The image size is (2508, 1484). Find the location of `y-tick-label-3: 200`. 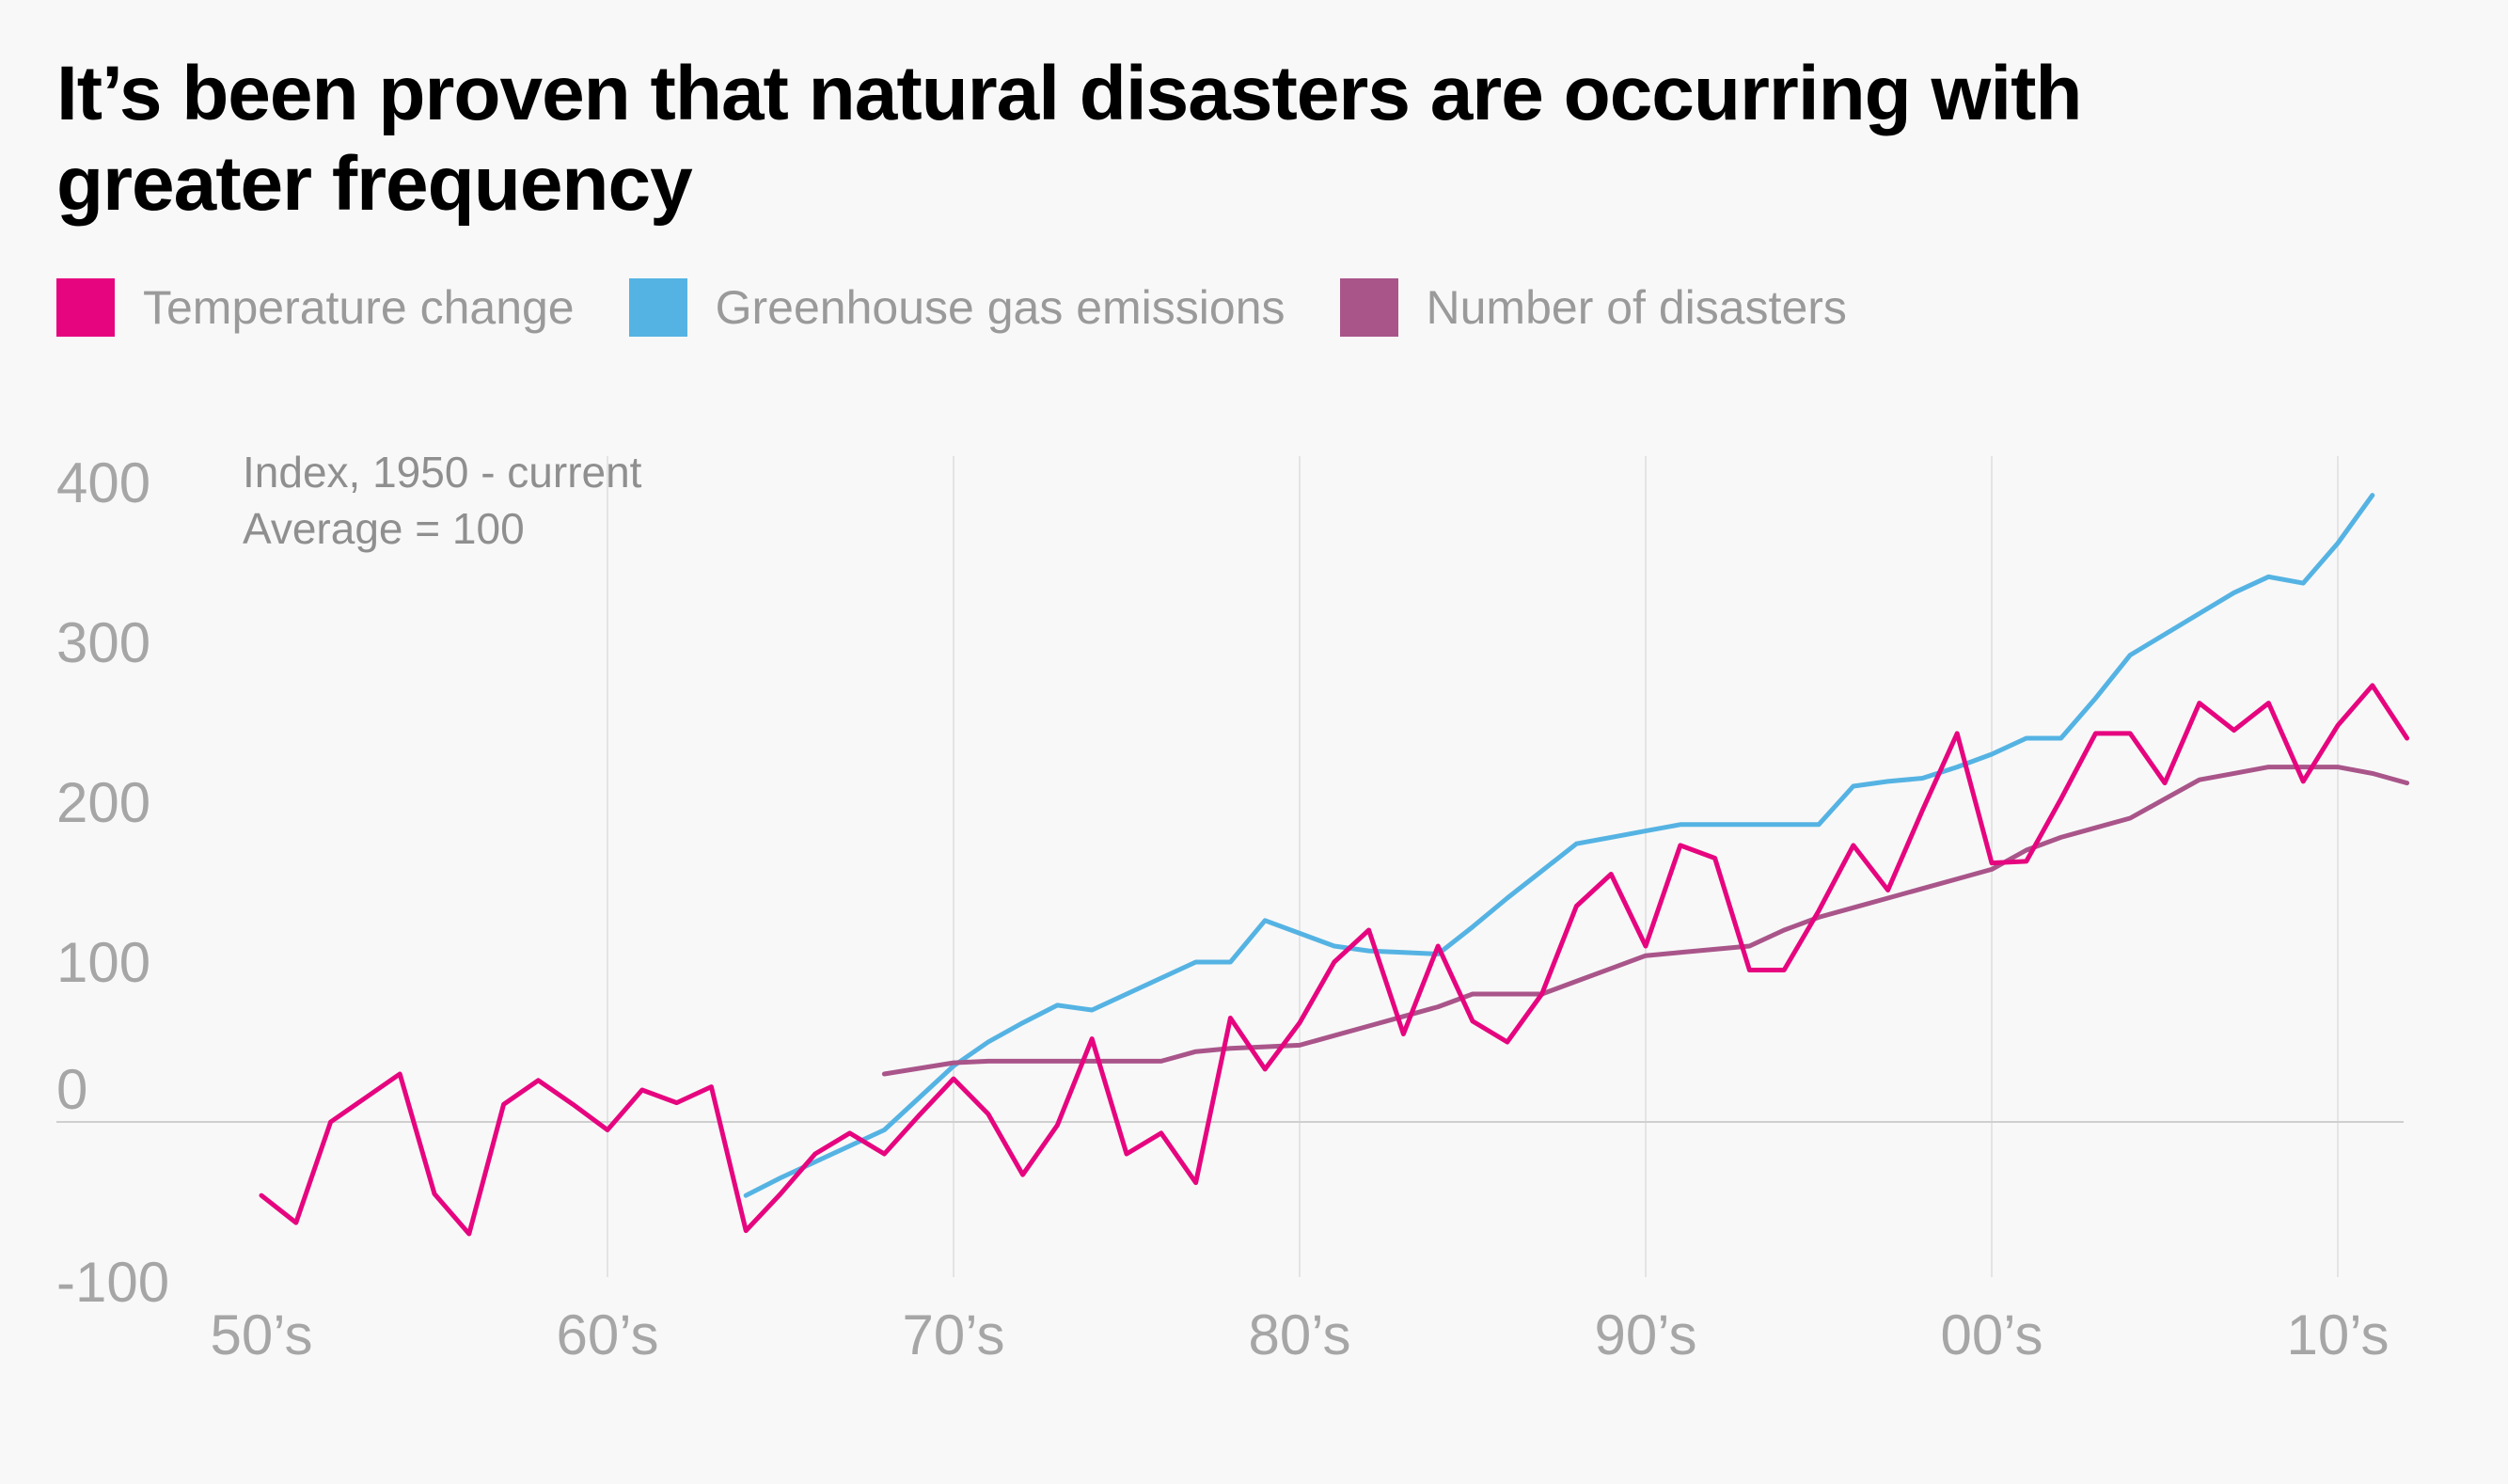

y-tick-label-3: 200 is located at coordinates (103, 802).